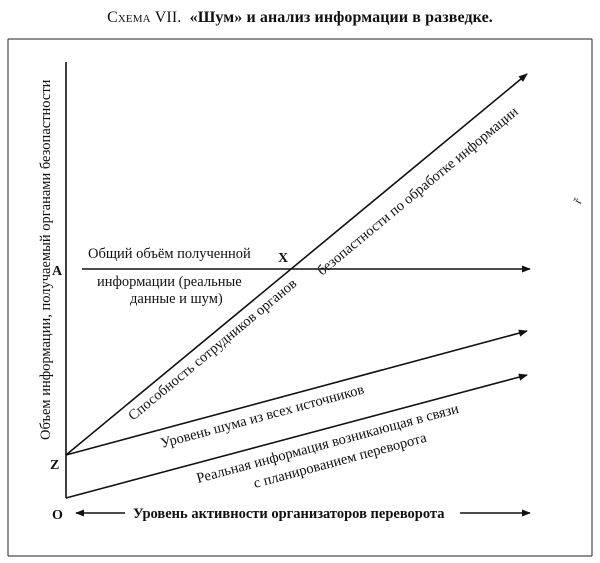  Describe the element at coordinates (341, 17) in the screenshot. I see `title-text: «Шум» и анализ информации в разведке.` at that location.